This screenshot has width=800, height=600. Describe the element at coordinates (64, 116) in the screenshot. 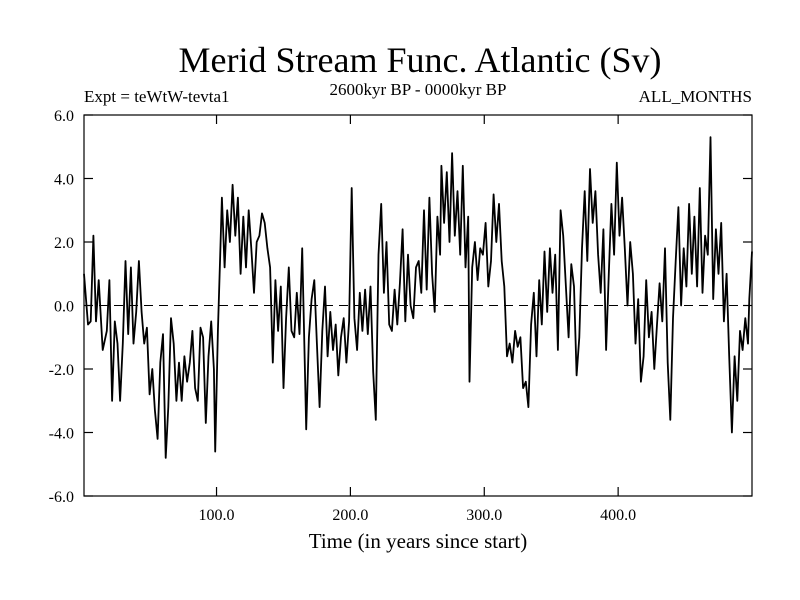

I see `y-tick-label: 6.0` at that location.